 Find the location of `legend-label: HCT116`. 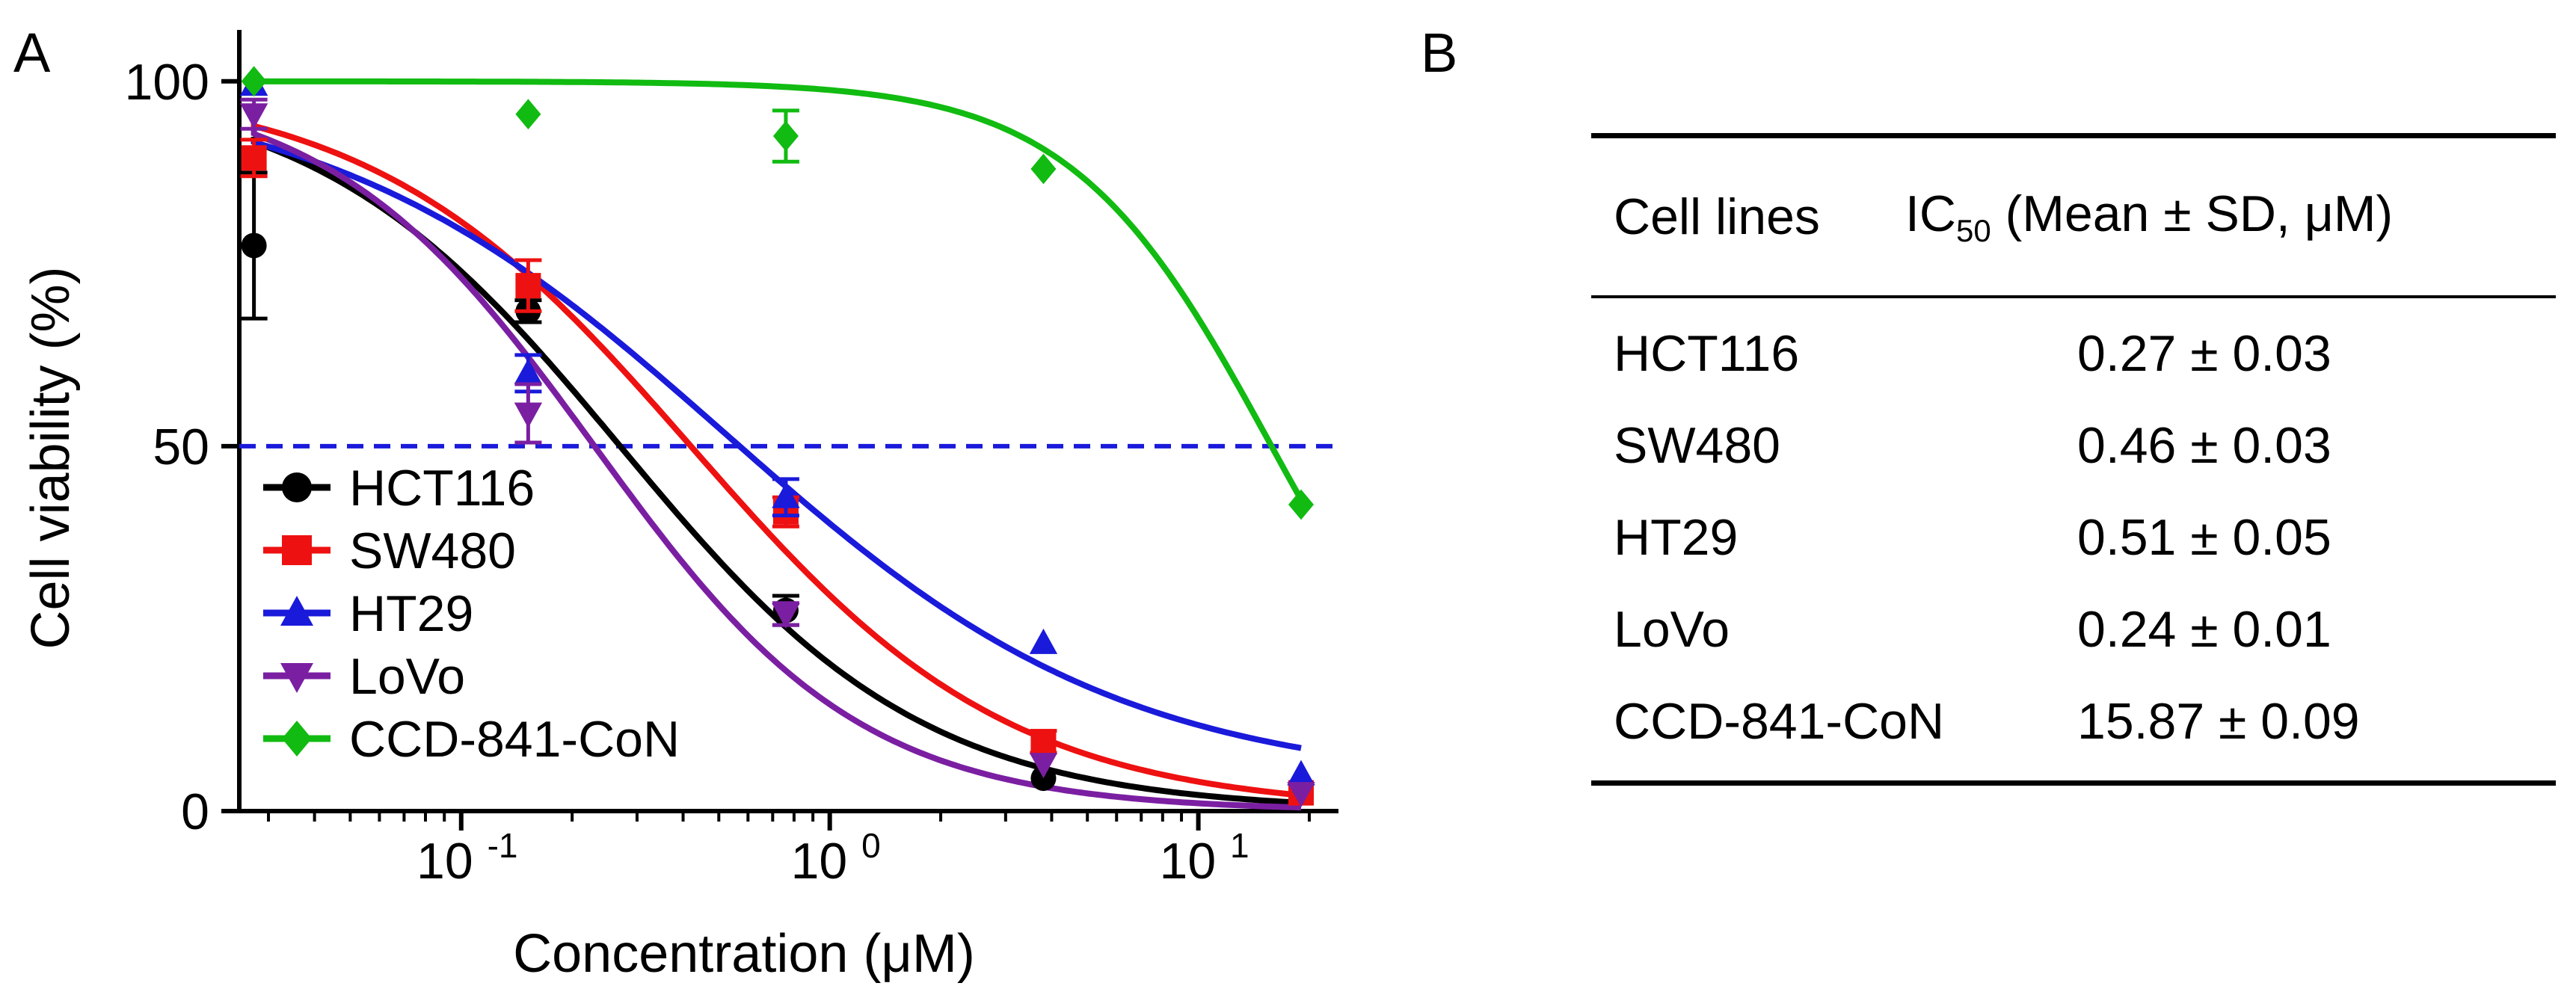

legend-label: HCT116 is located at coordinates (442, 488).